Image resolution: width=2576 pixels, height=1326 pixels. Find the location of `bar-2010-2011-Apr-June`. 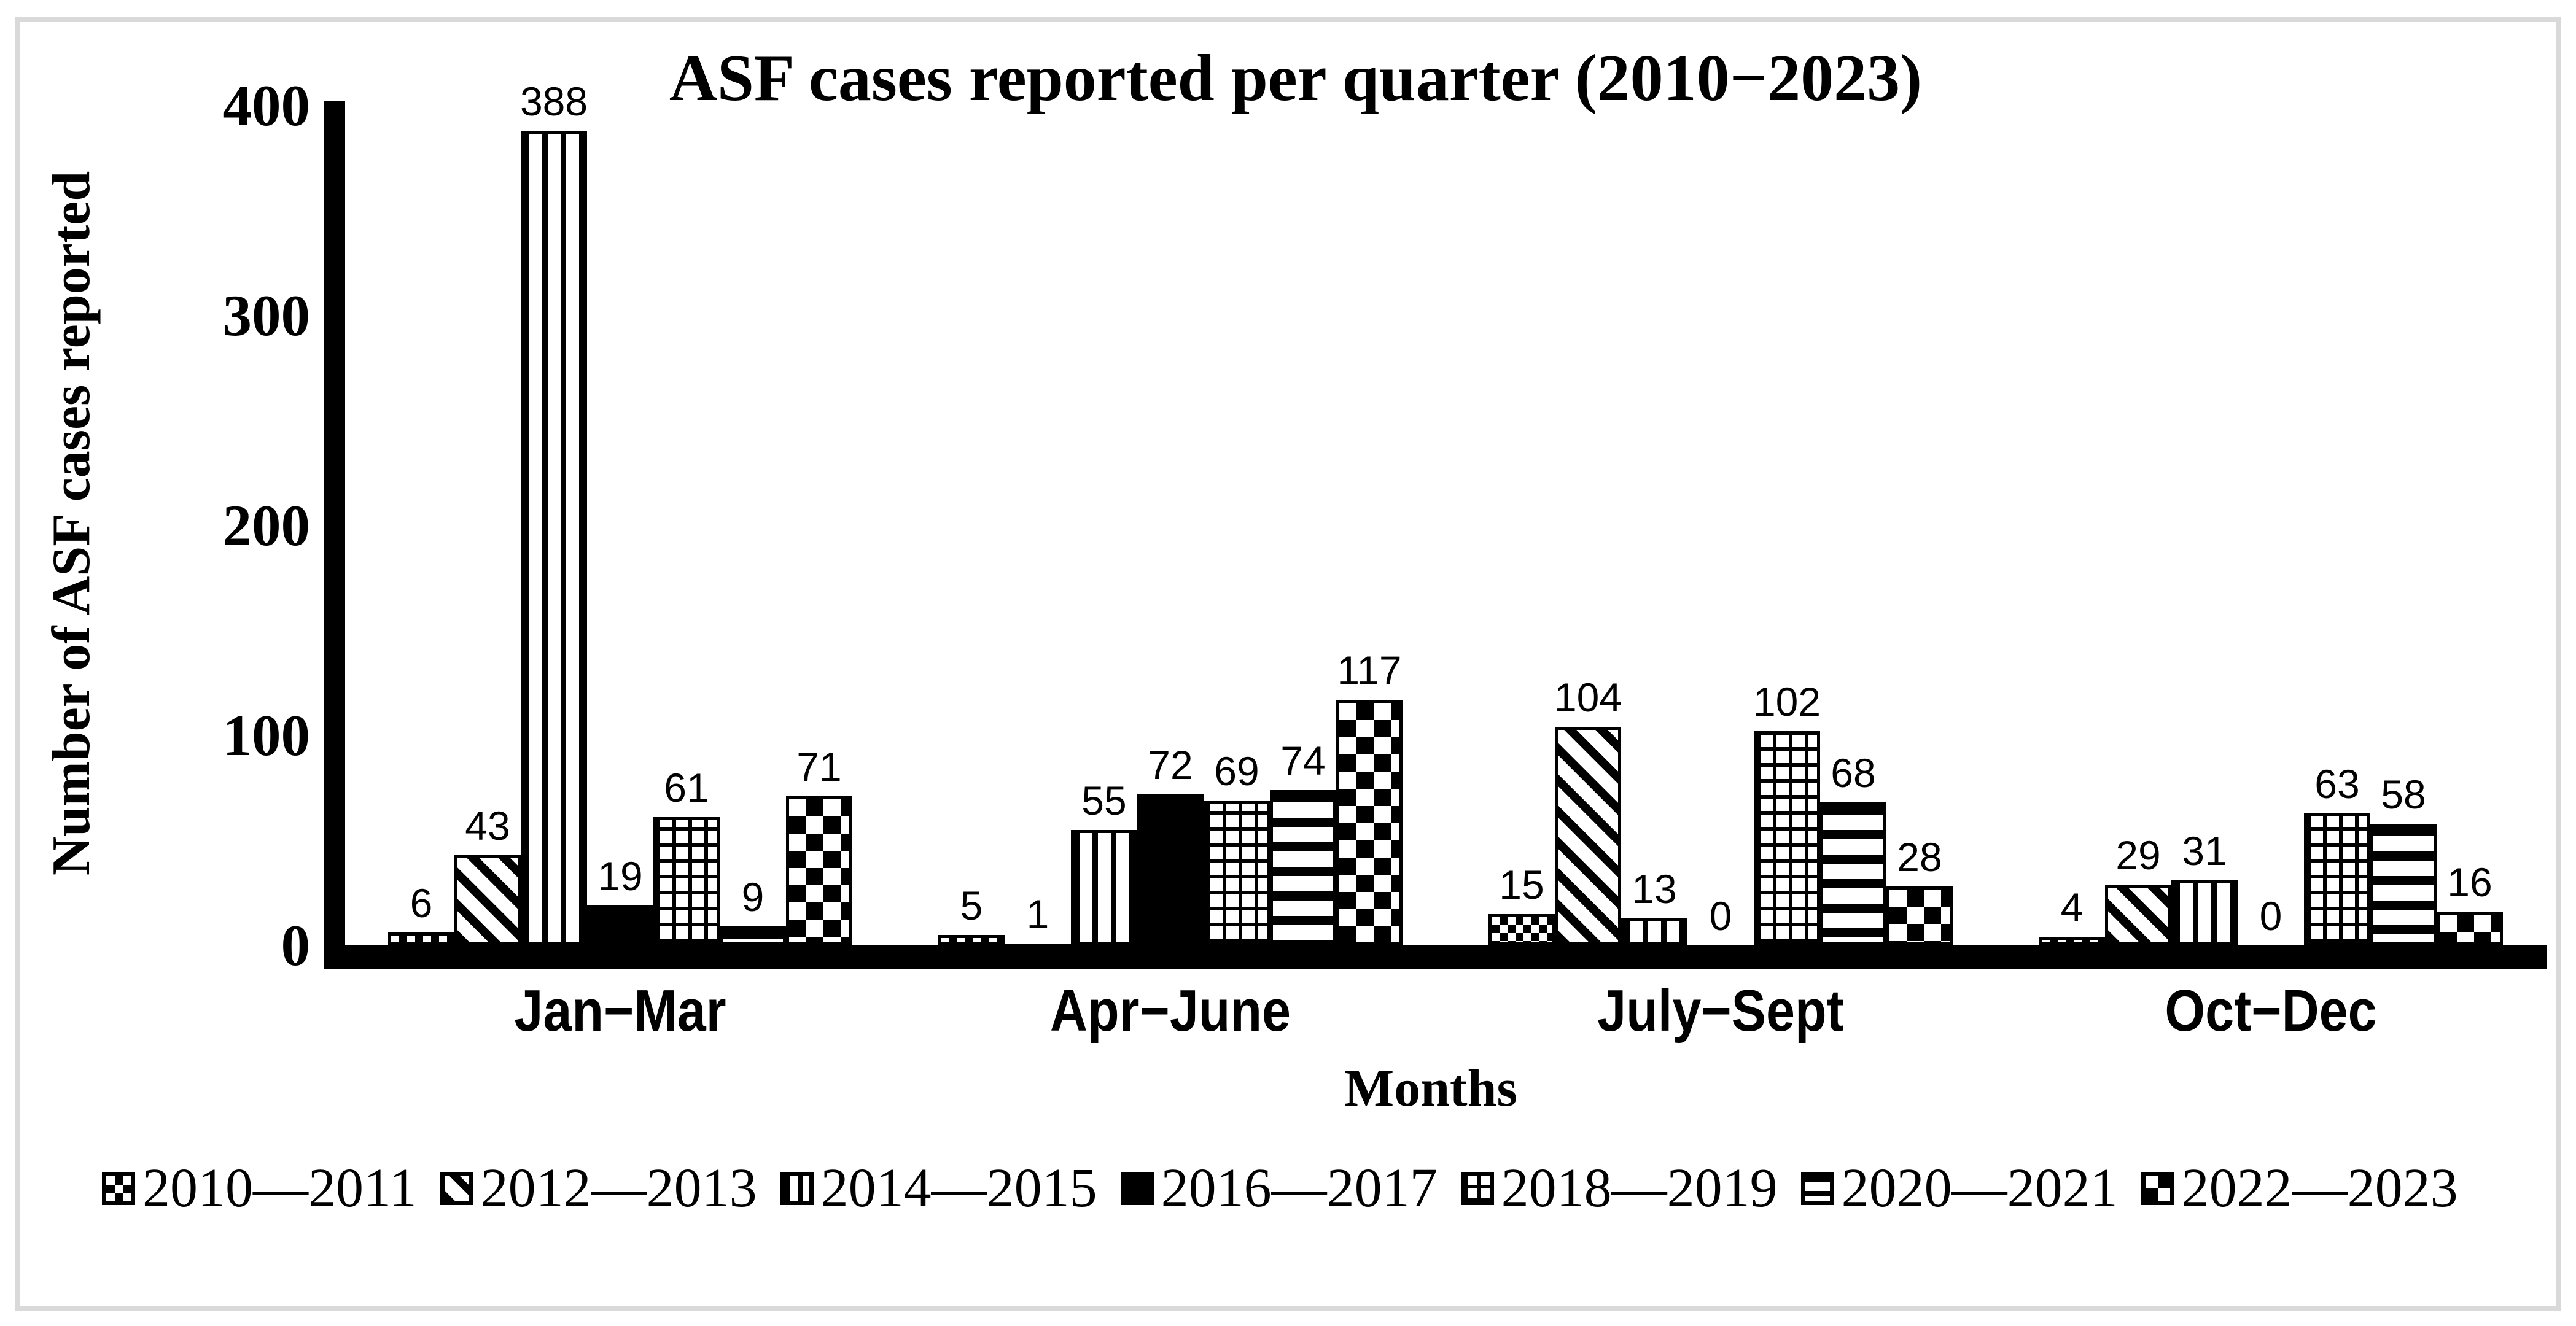

bar-2010-2011-Apr-June is located at coordinates (971, 940).